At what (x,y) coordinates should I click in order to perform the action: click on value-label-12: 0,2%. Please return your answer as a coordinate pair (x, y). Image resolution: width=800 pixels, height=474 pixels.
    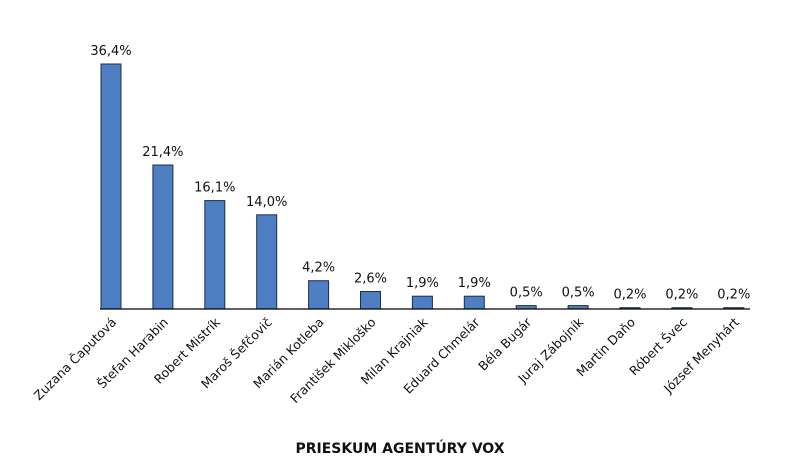
    Looking at the image, I should click on (733, 295).